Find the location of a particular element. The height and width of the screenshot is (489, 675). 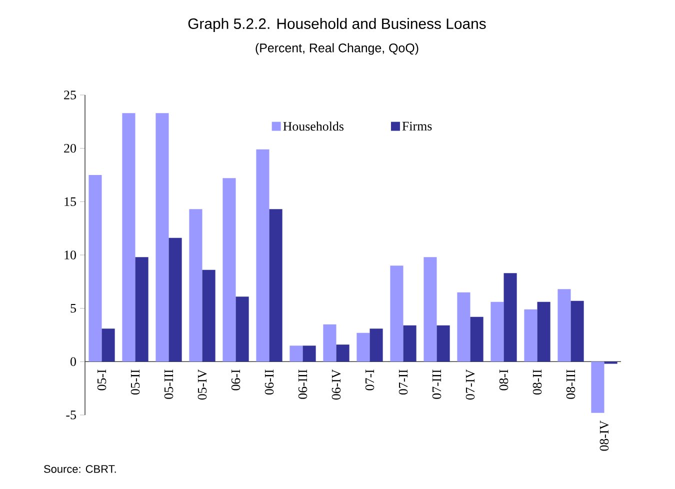

x-tick-label: 05-IV is located at coordinates (202, 384).